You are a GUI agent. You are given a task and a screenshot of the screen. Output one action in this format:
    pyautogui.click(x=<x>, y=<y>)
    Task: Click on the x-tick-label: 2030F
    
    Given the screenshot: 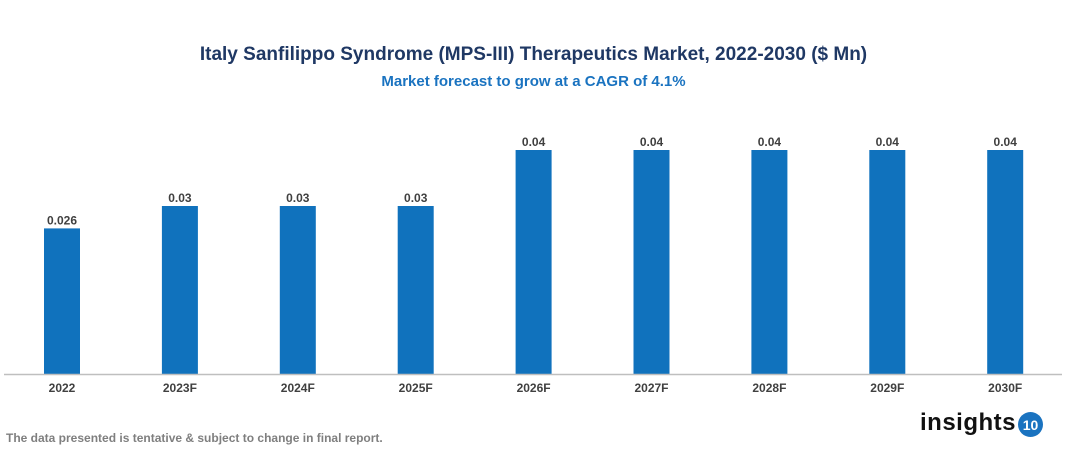 What is the action you would take?
    pyautogui.click(x=1005, y=388)
    